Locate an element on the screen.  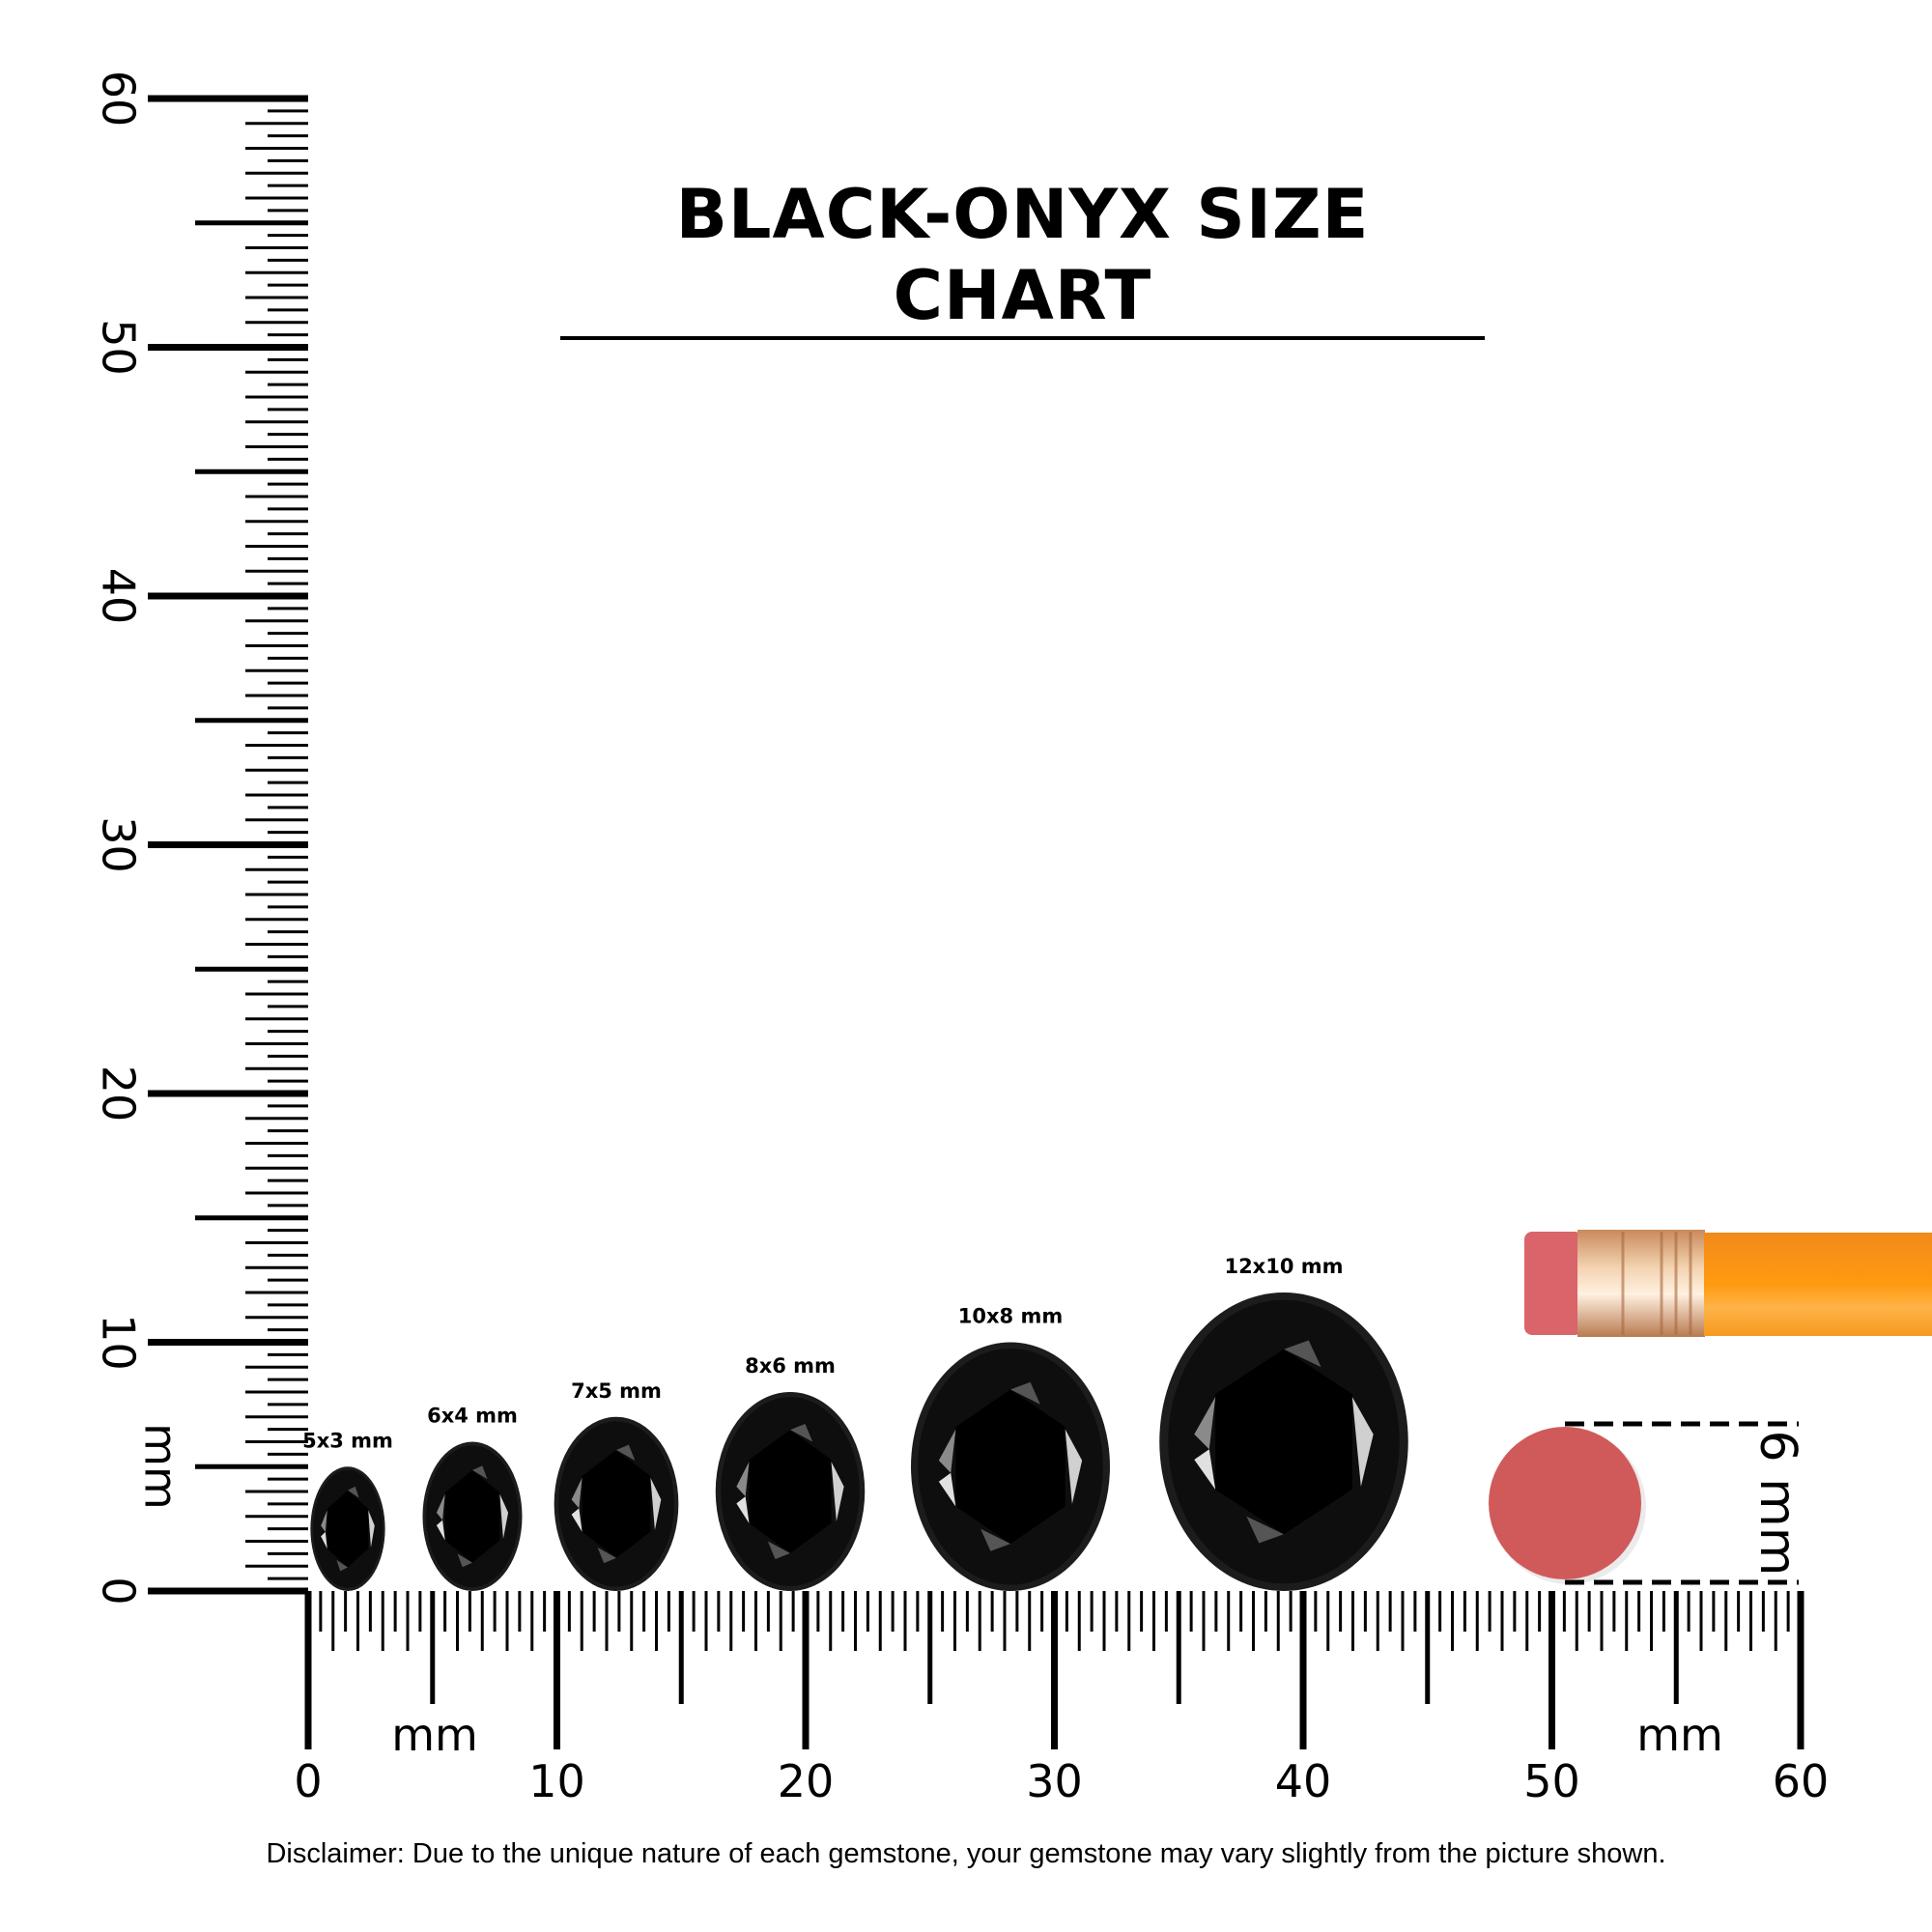
vertical-ruler: 0 10 20 30 40 50 60 mm is located at coordinates (200, 838).